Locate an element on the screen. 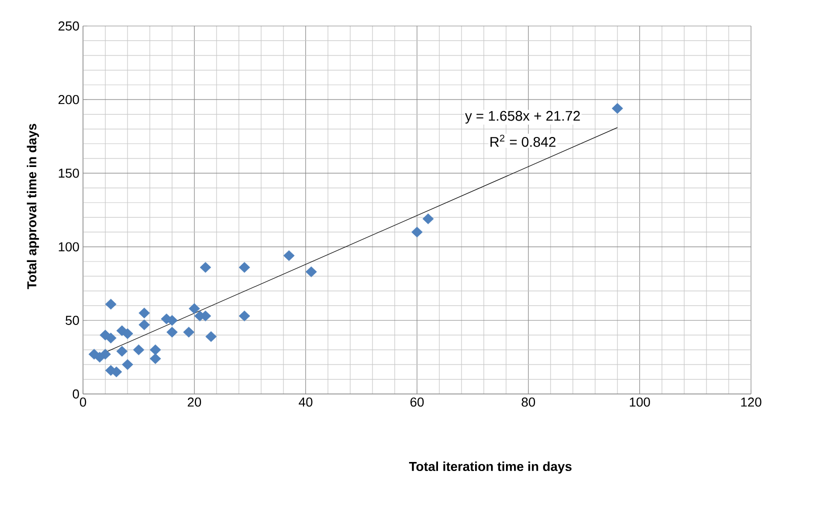 The height and width of the screenshot is (528, 840). y-tick-label: 50 is located at coordinates (72, 320).